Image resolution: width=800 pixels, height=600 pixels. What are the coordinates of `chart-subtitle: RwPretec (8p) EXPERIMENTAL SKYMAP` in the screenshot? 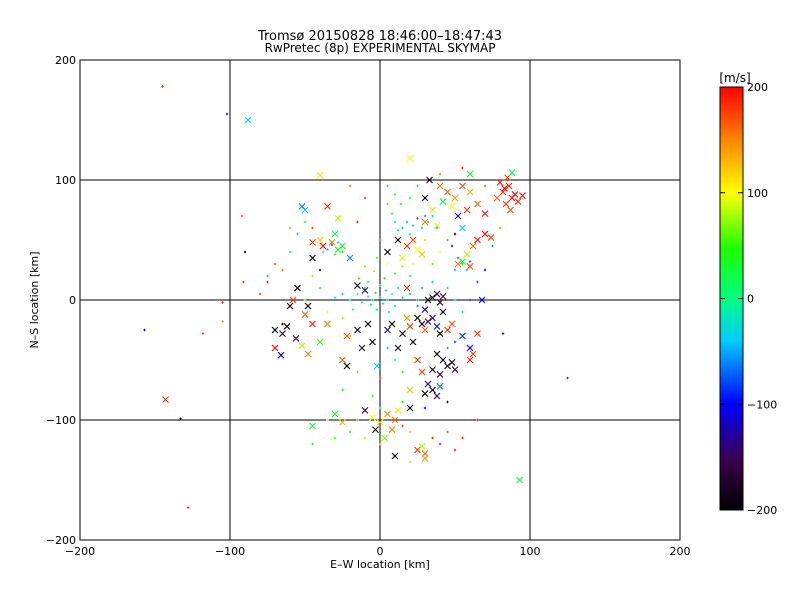 It's located at (380, 48).